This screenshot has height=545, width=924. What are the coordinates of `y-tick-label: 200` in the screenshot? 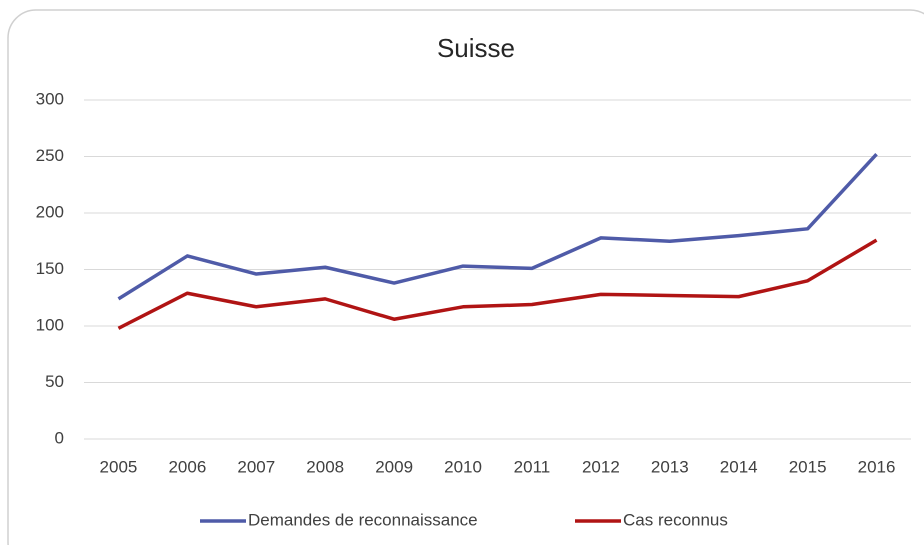 It's located at (50, 211).